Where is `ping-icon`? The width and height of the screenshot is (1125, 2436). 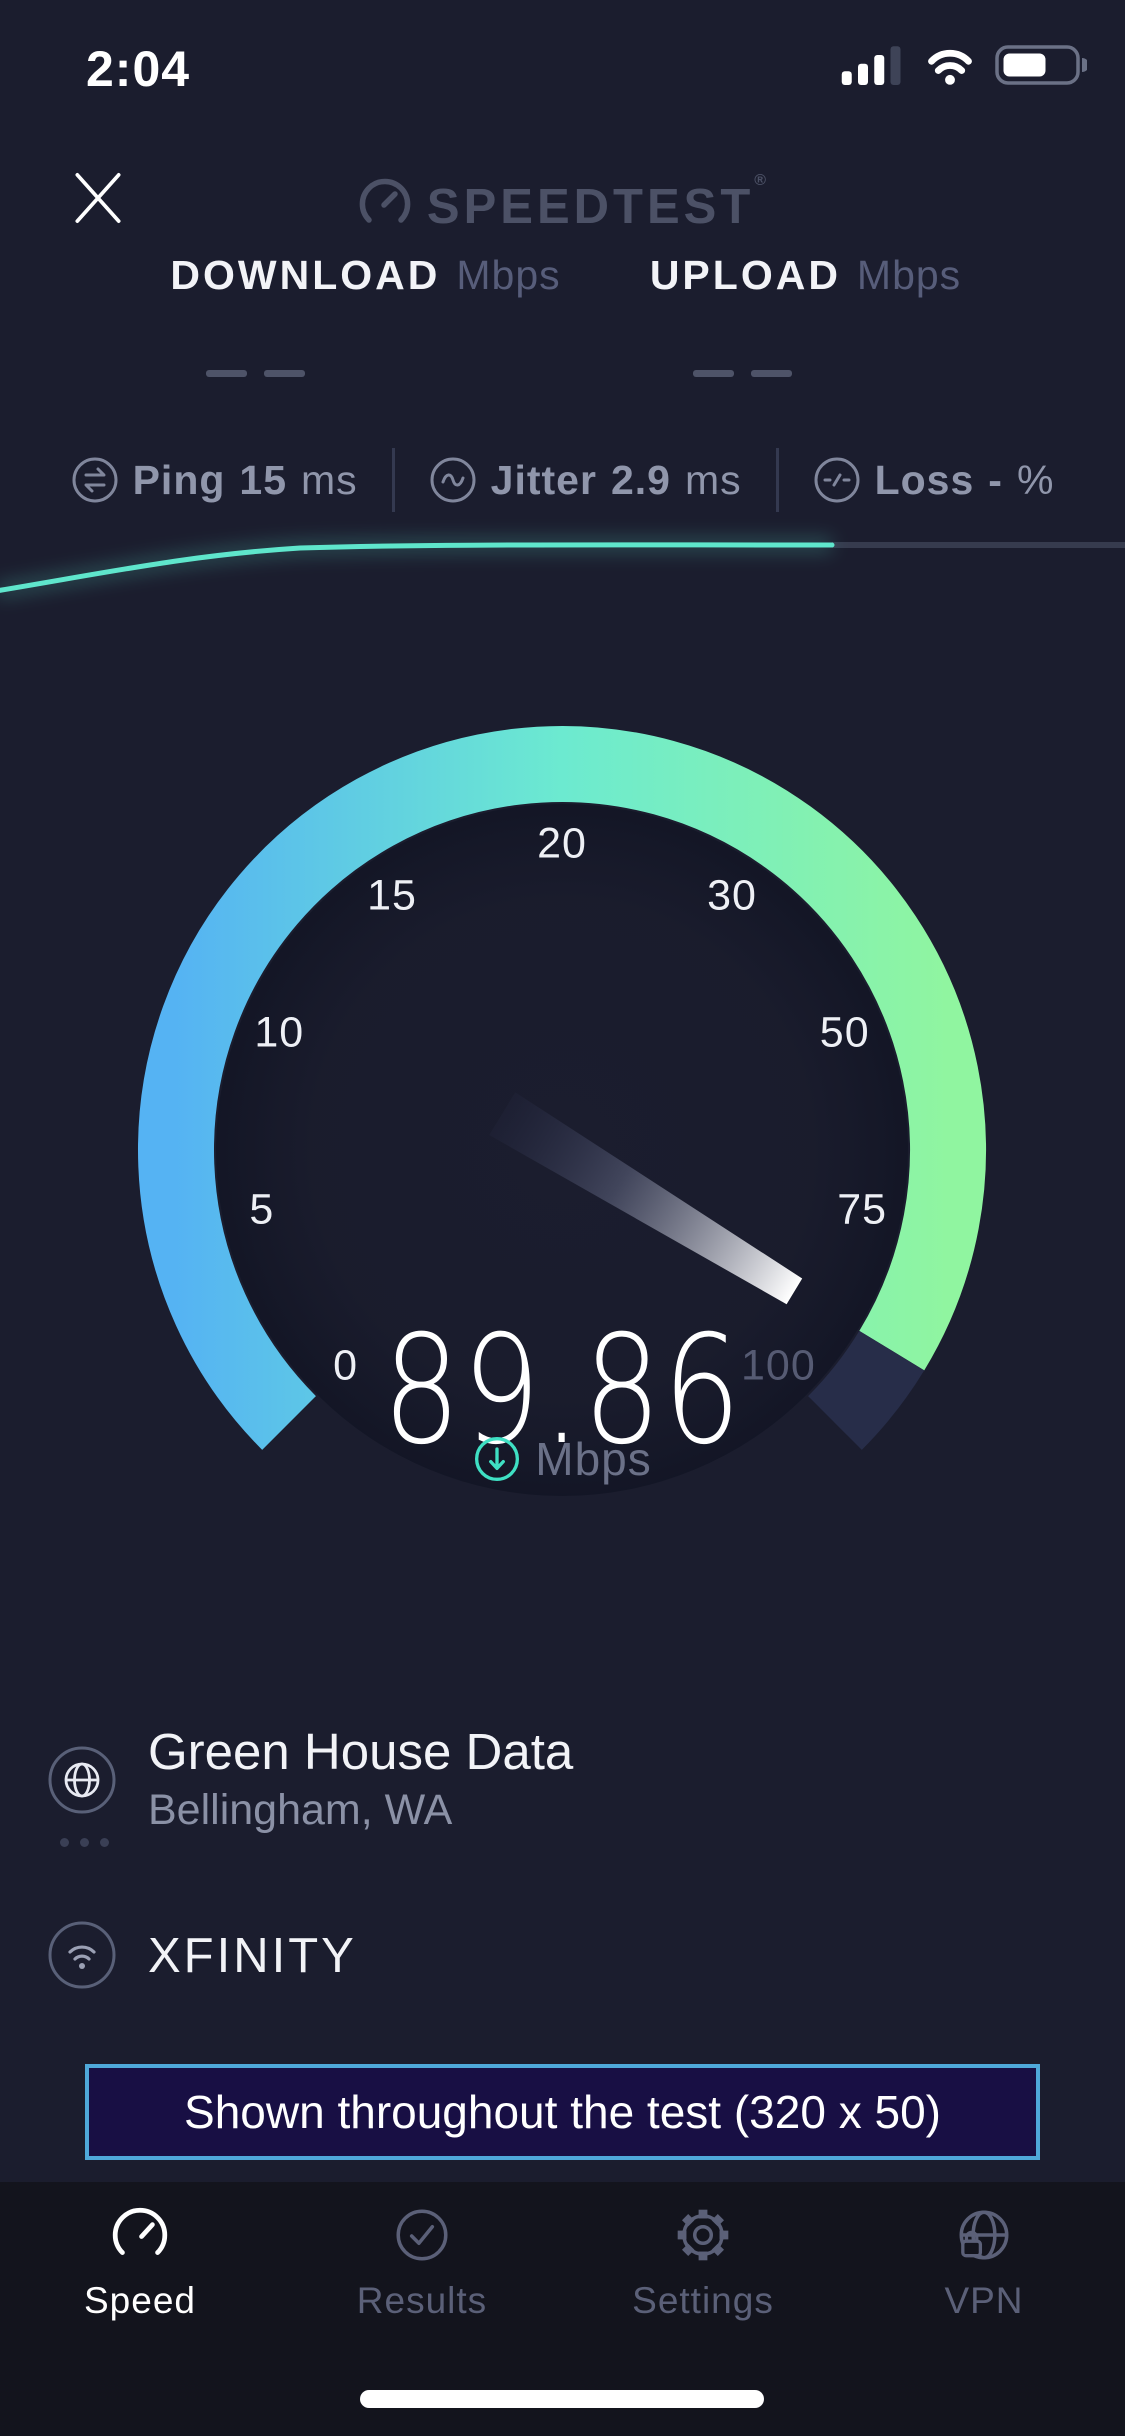
ping-icon is located at coordinates (95, 480).